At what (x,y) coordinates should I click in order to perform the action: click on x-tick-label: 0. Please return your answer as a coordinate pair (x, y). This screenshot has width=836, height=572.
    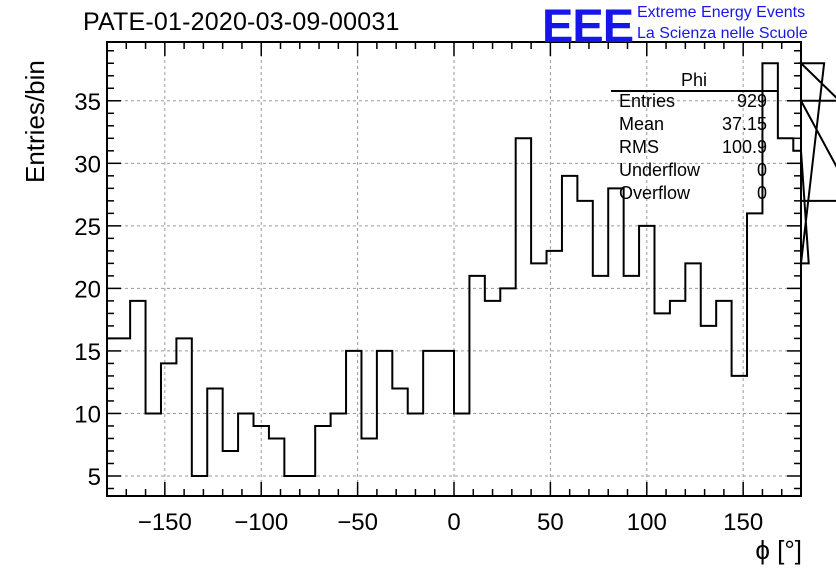
    Looking at the image, I should click on (453, 522).